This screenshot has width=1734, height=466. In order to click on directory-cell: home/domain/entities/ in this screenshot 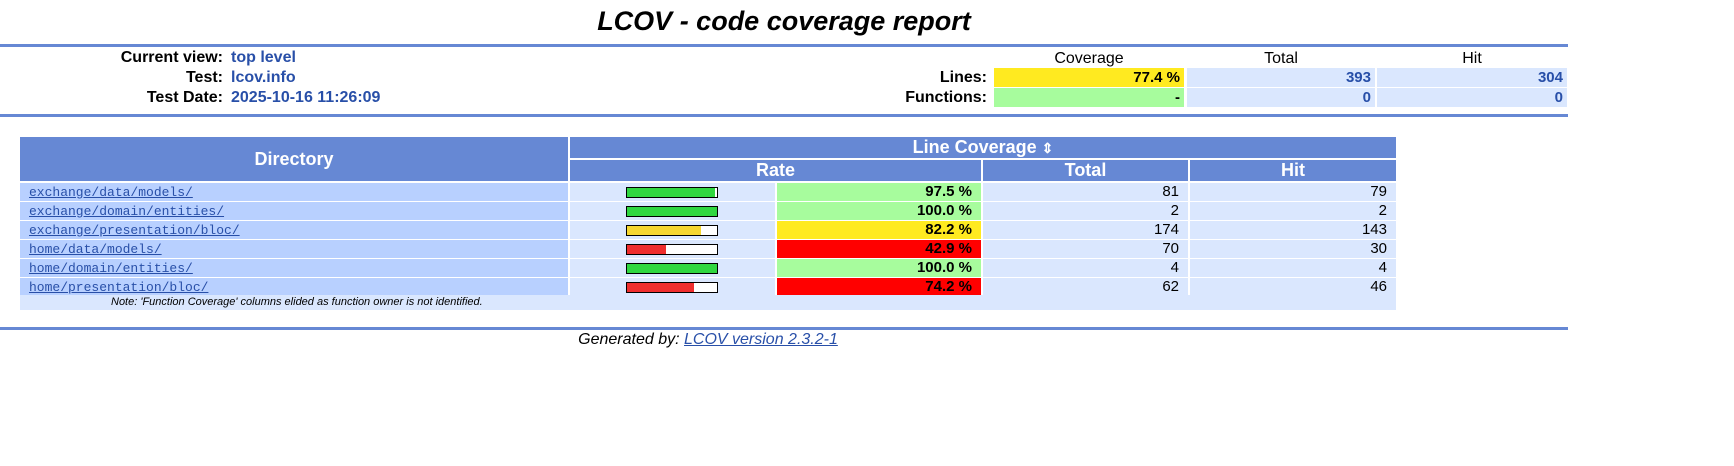, I will do `click(294, 268)`.